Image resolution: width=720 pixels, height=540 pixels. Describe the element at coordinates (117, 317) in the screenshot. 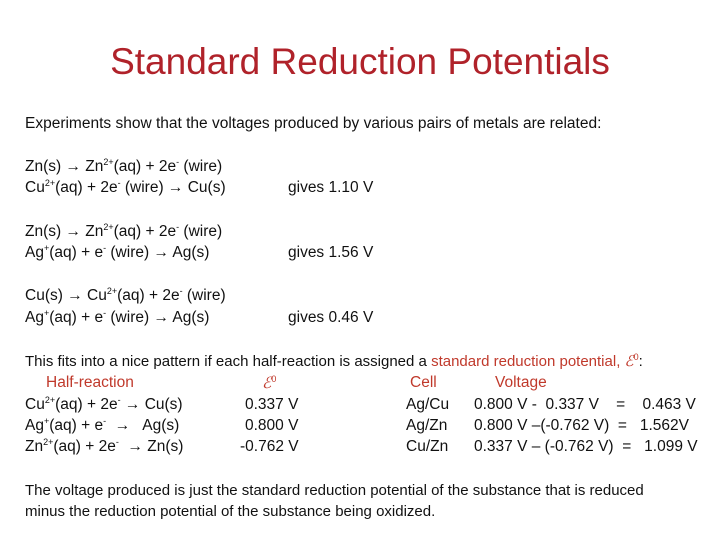

I see `pair-3-line-2: Ag+(aq) + e- (wire) → Ag(s)` at that location.